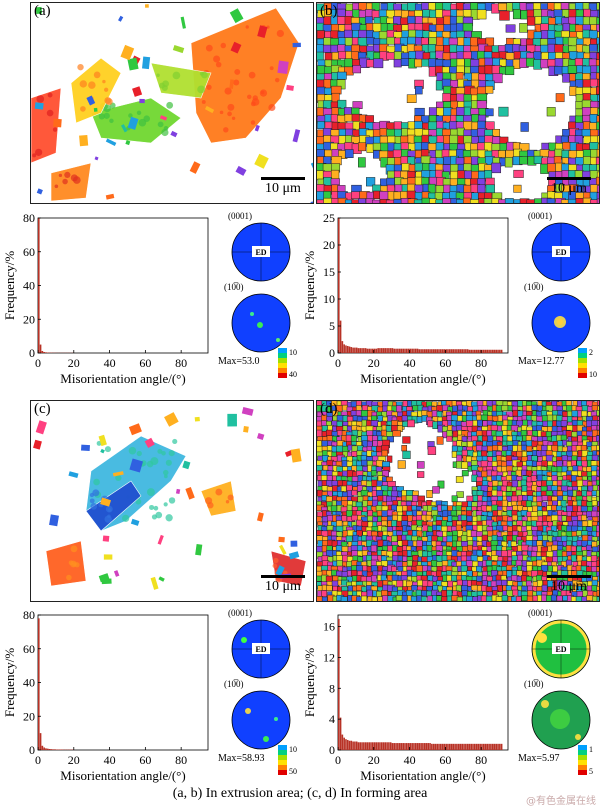  Describe the element at coordinates (329, 627) in the screenshot. I see `y-tick-label: 16` at that location.